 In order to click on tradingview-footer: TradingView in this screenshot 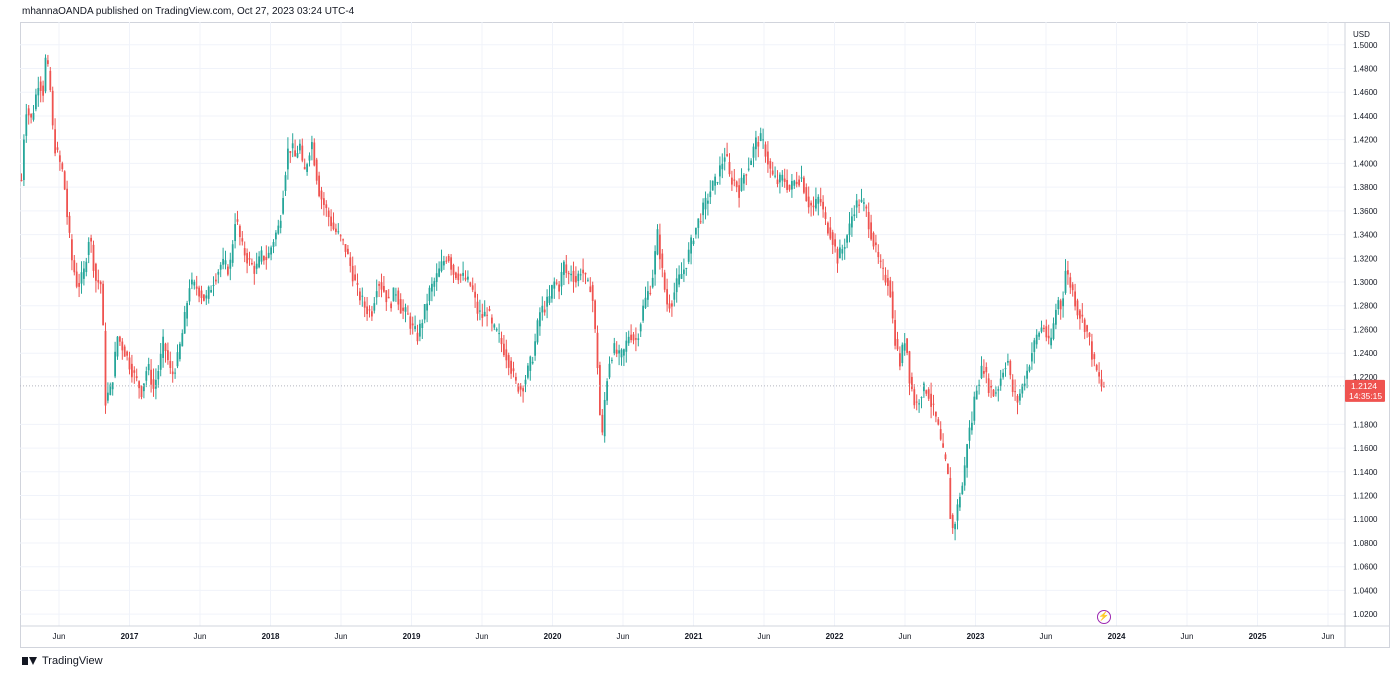, I will do `click(62, 661)`.